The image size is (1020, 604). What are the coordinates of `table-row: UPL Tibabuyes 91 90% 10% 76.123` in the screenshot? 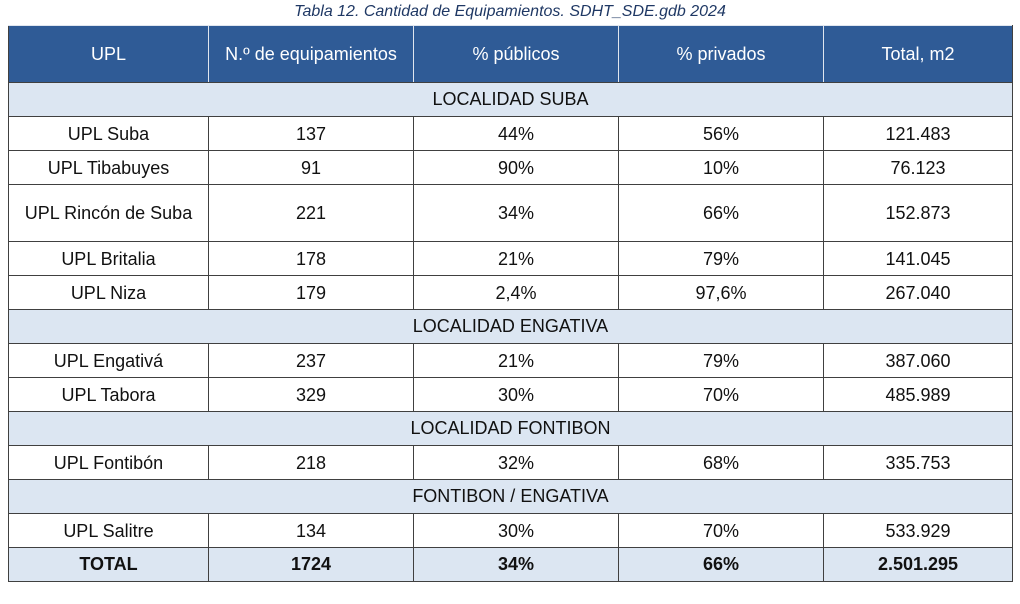 It's located at (510, 167).